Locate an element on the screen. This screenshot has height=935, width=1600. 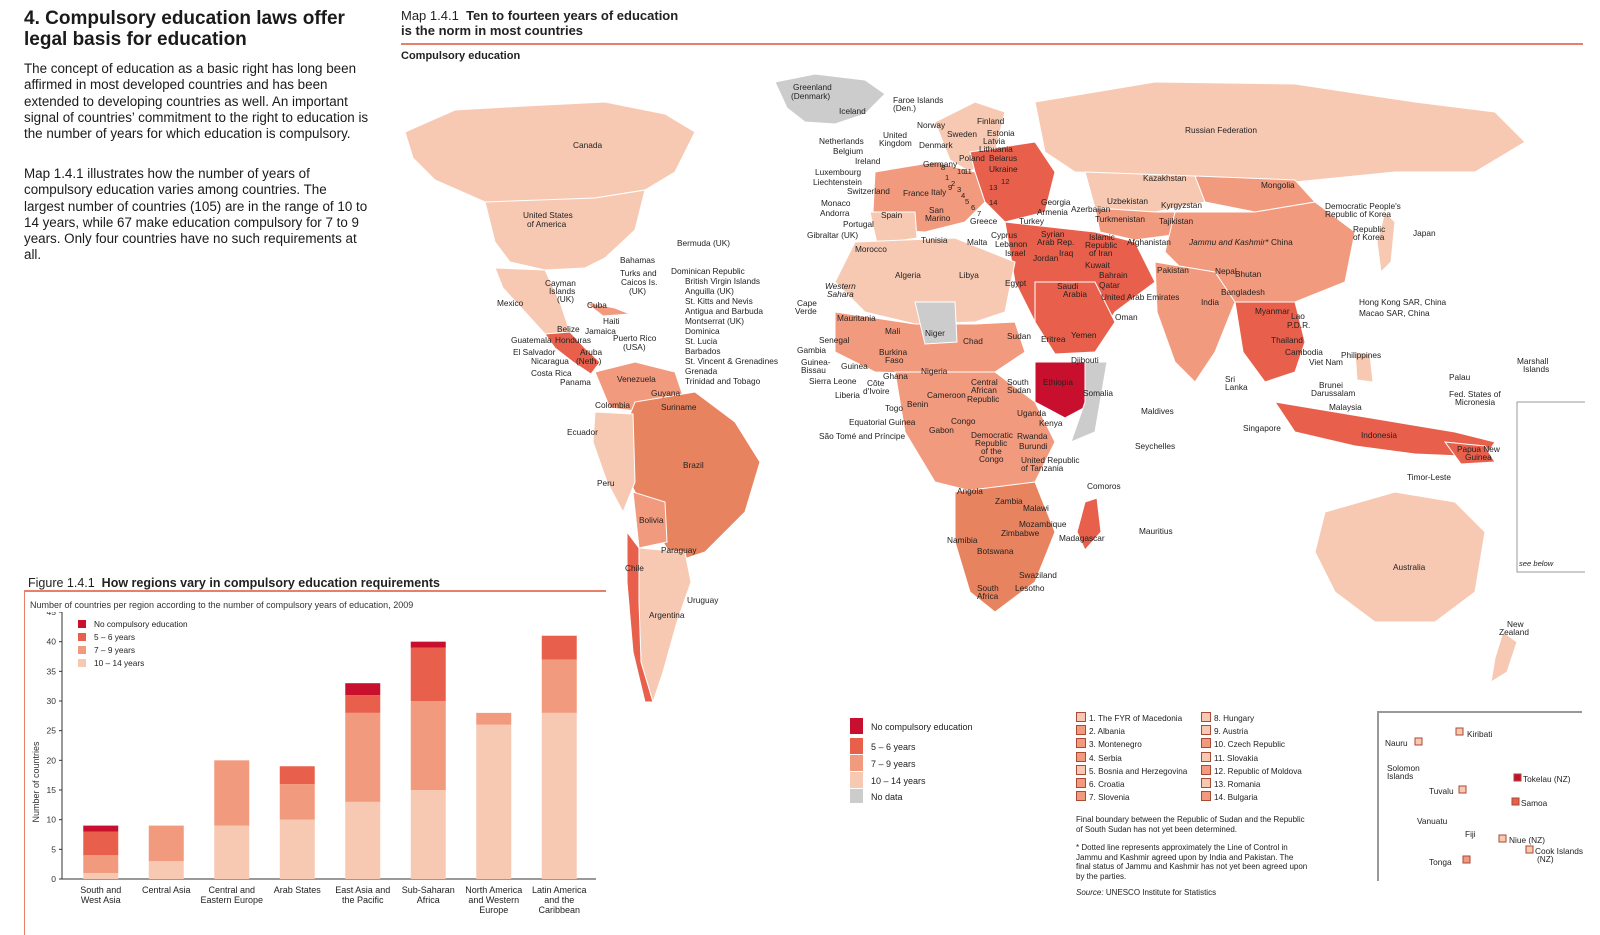
label-tanzania: United Republic is located at coordinates (1050, 460).